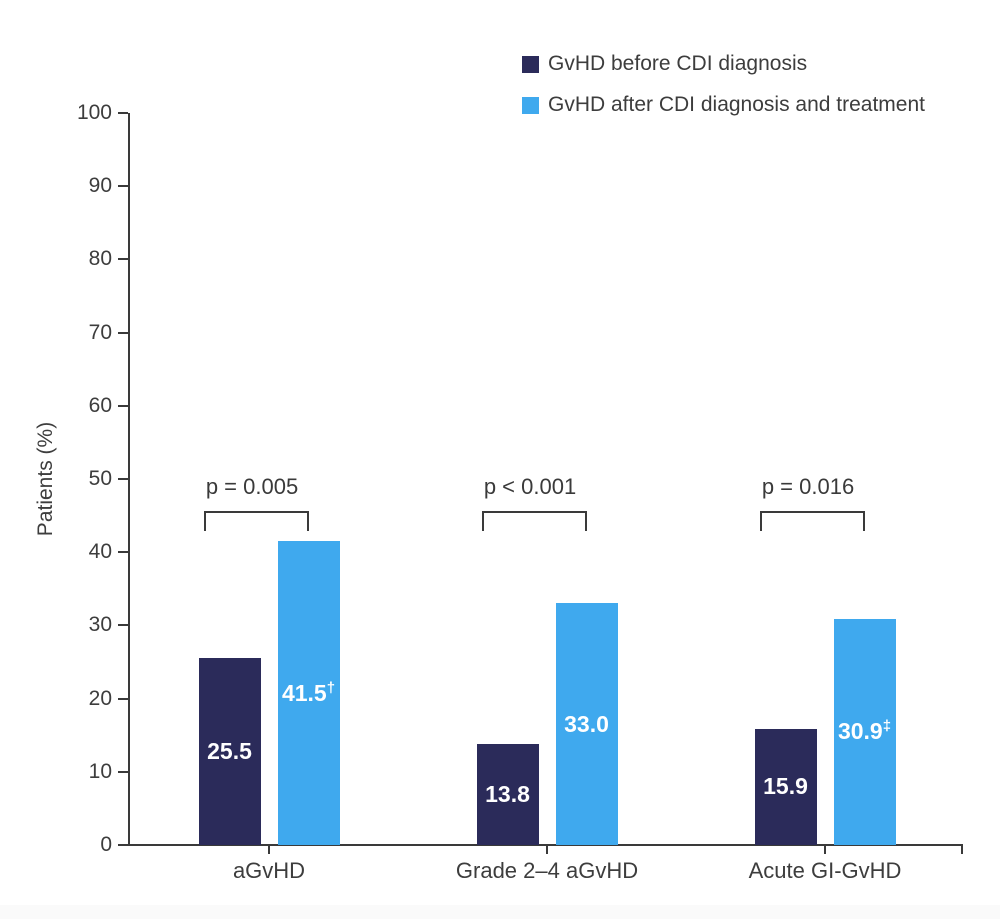 The height and width of the screenshot is (919, 1000). I want to click on bottom-edge-strip, so click(500, 912).